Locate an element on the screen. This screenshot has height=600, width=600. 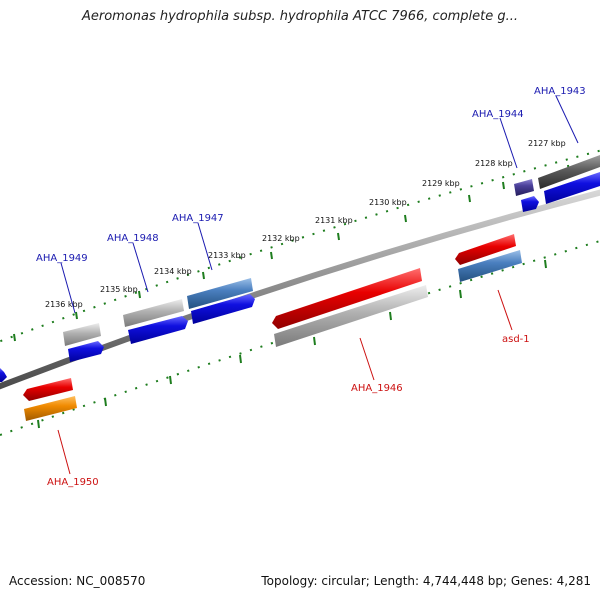
gene-aha-1943-feature is located at coordinates (569, 172).